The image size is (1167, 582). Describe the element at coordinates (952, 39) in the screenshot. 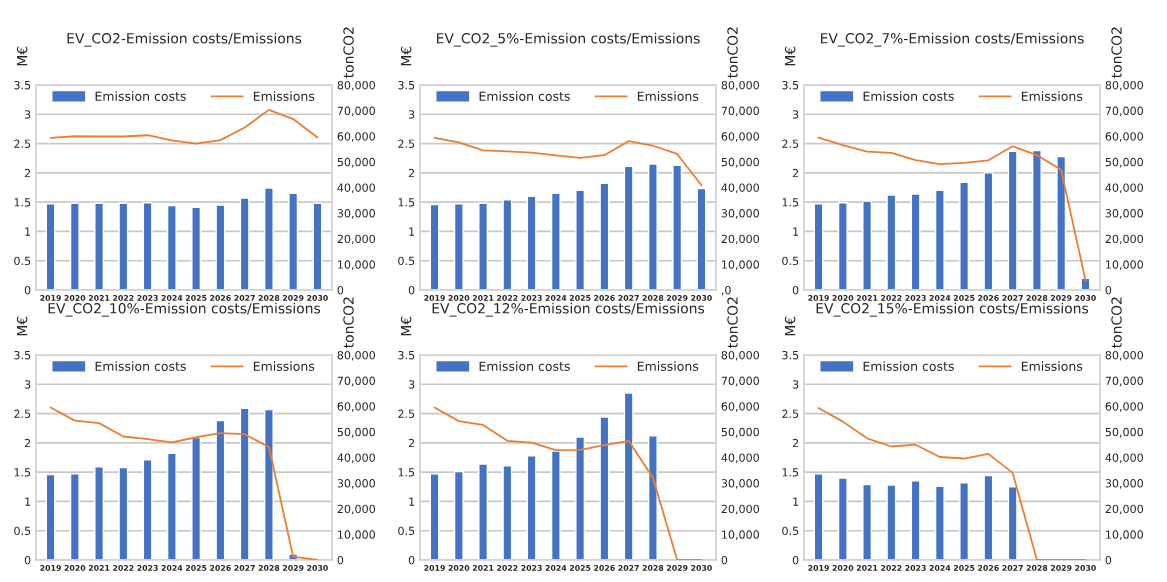

I see `chart-title: EV_CO2_7%-Emission costs/Emissions` at that location.